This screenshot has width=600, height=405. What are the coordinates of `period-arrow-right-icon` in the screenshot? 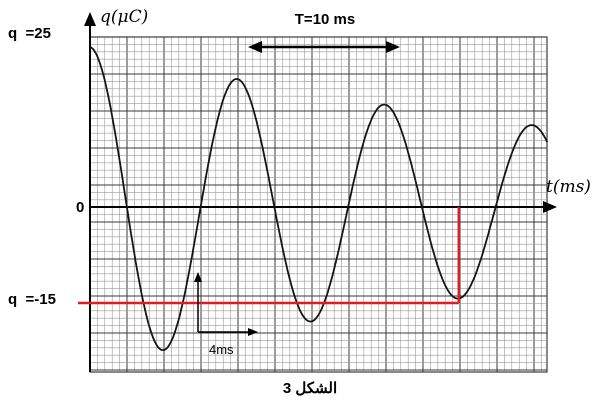 It's located at (393, 47).